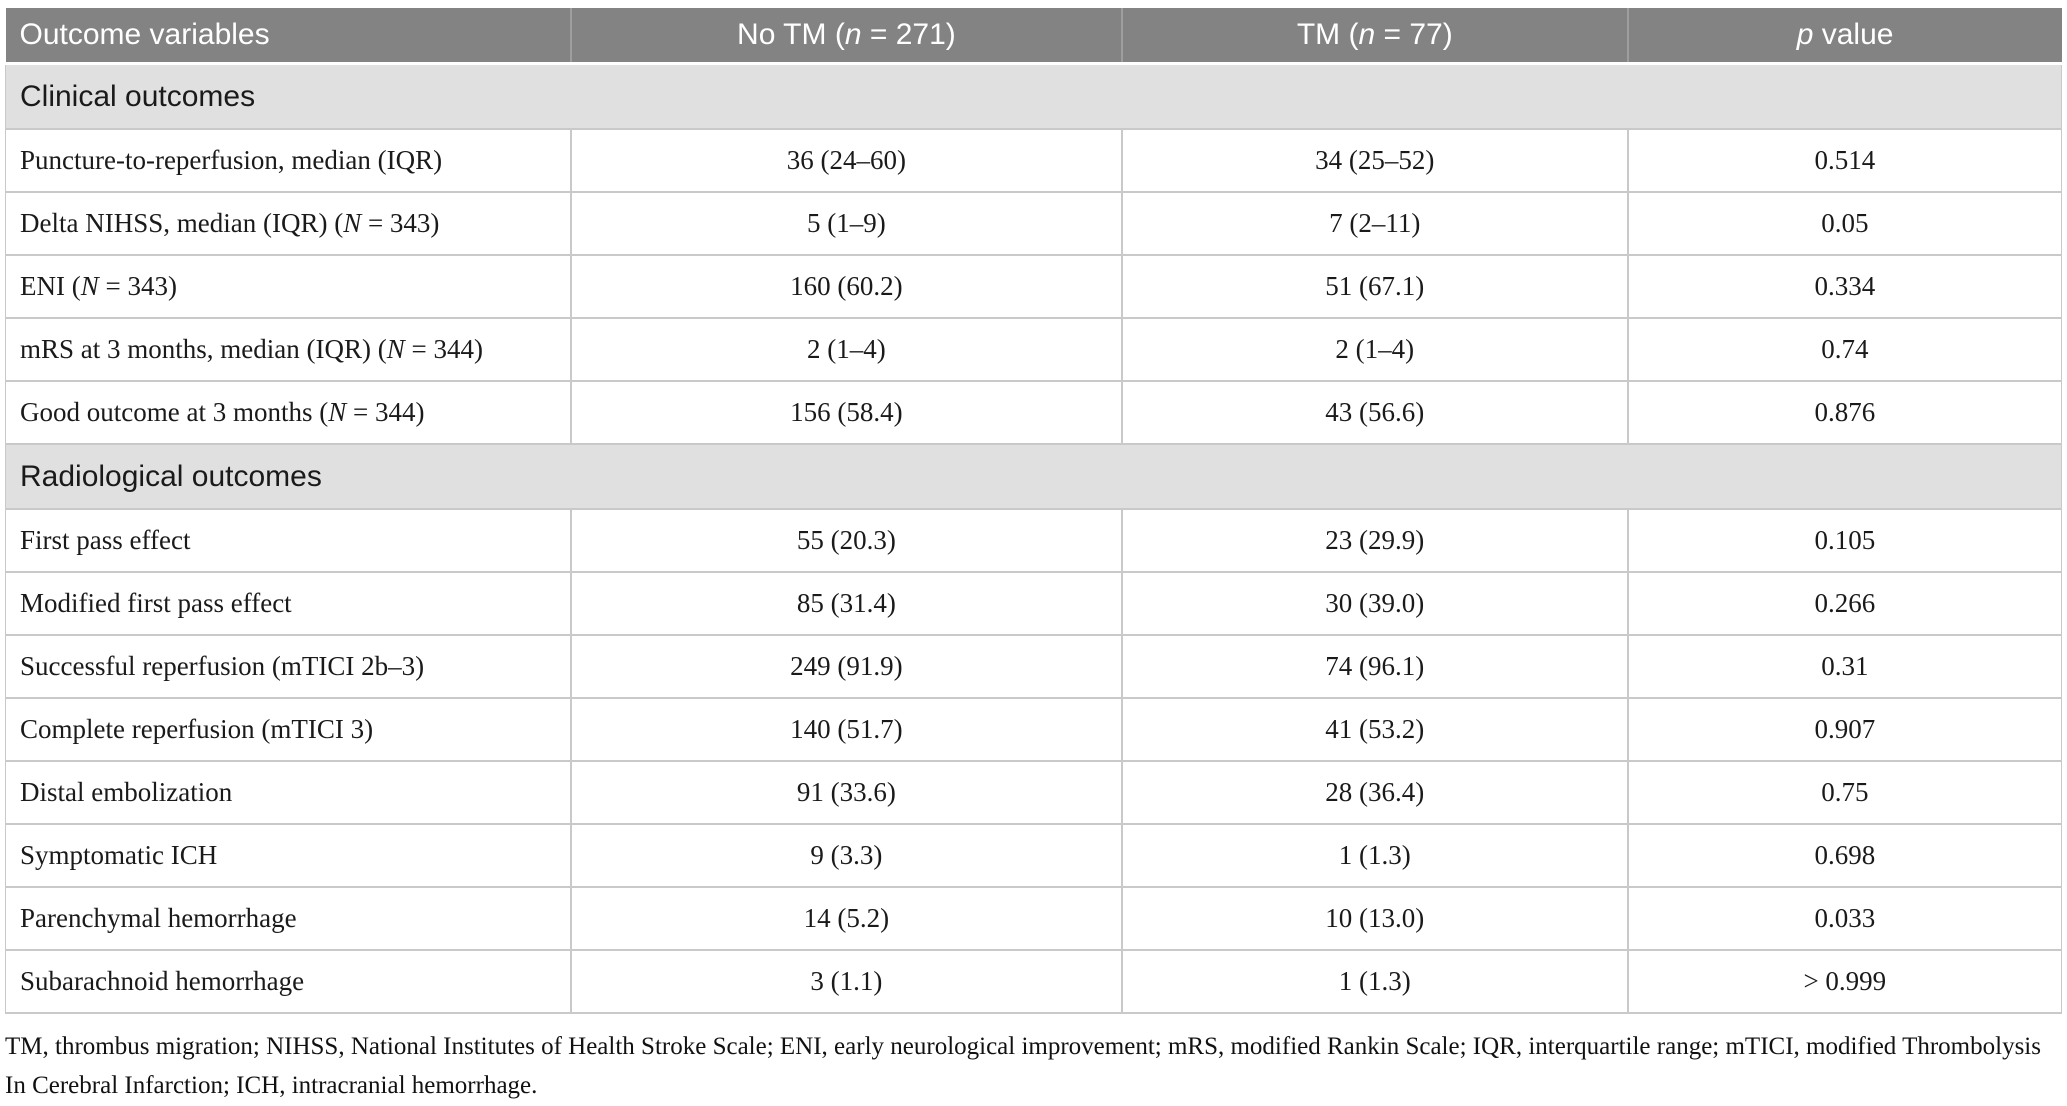 The image size is (2067, 1106). What do you see at coordinates (1367, 34) in the screenshot?
I see `header-tm-italic-n: n` at bounding box center [1367, 34].